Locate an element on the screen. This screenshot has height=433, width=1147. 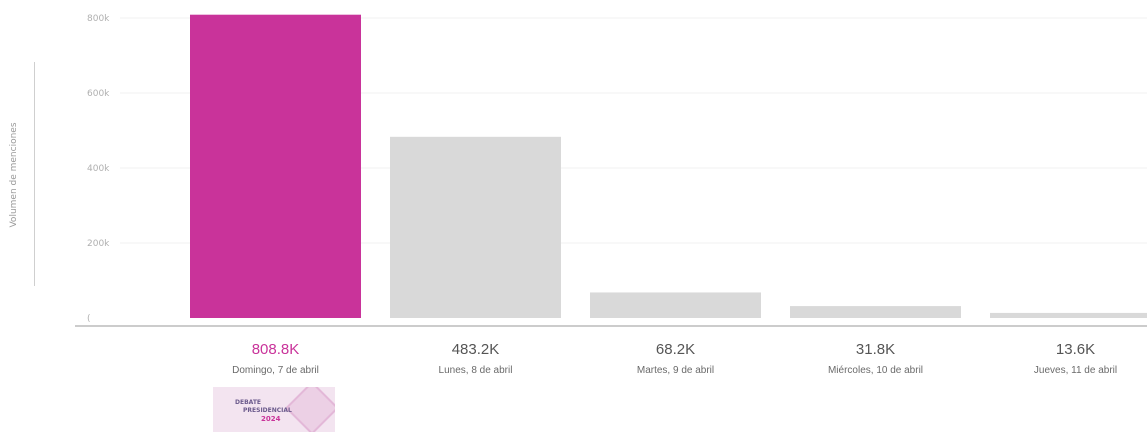
x-category-label: Miércoles, 10 de abril is located at coordinates (875, 370).